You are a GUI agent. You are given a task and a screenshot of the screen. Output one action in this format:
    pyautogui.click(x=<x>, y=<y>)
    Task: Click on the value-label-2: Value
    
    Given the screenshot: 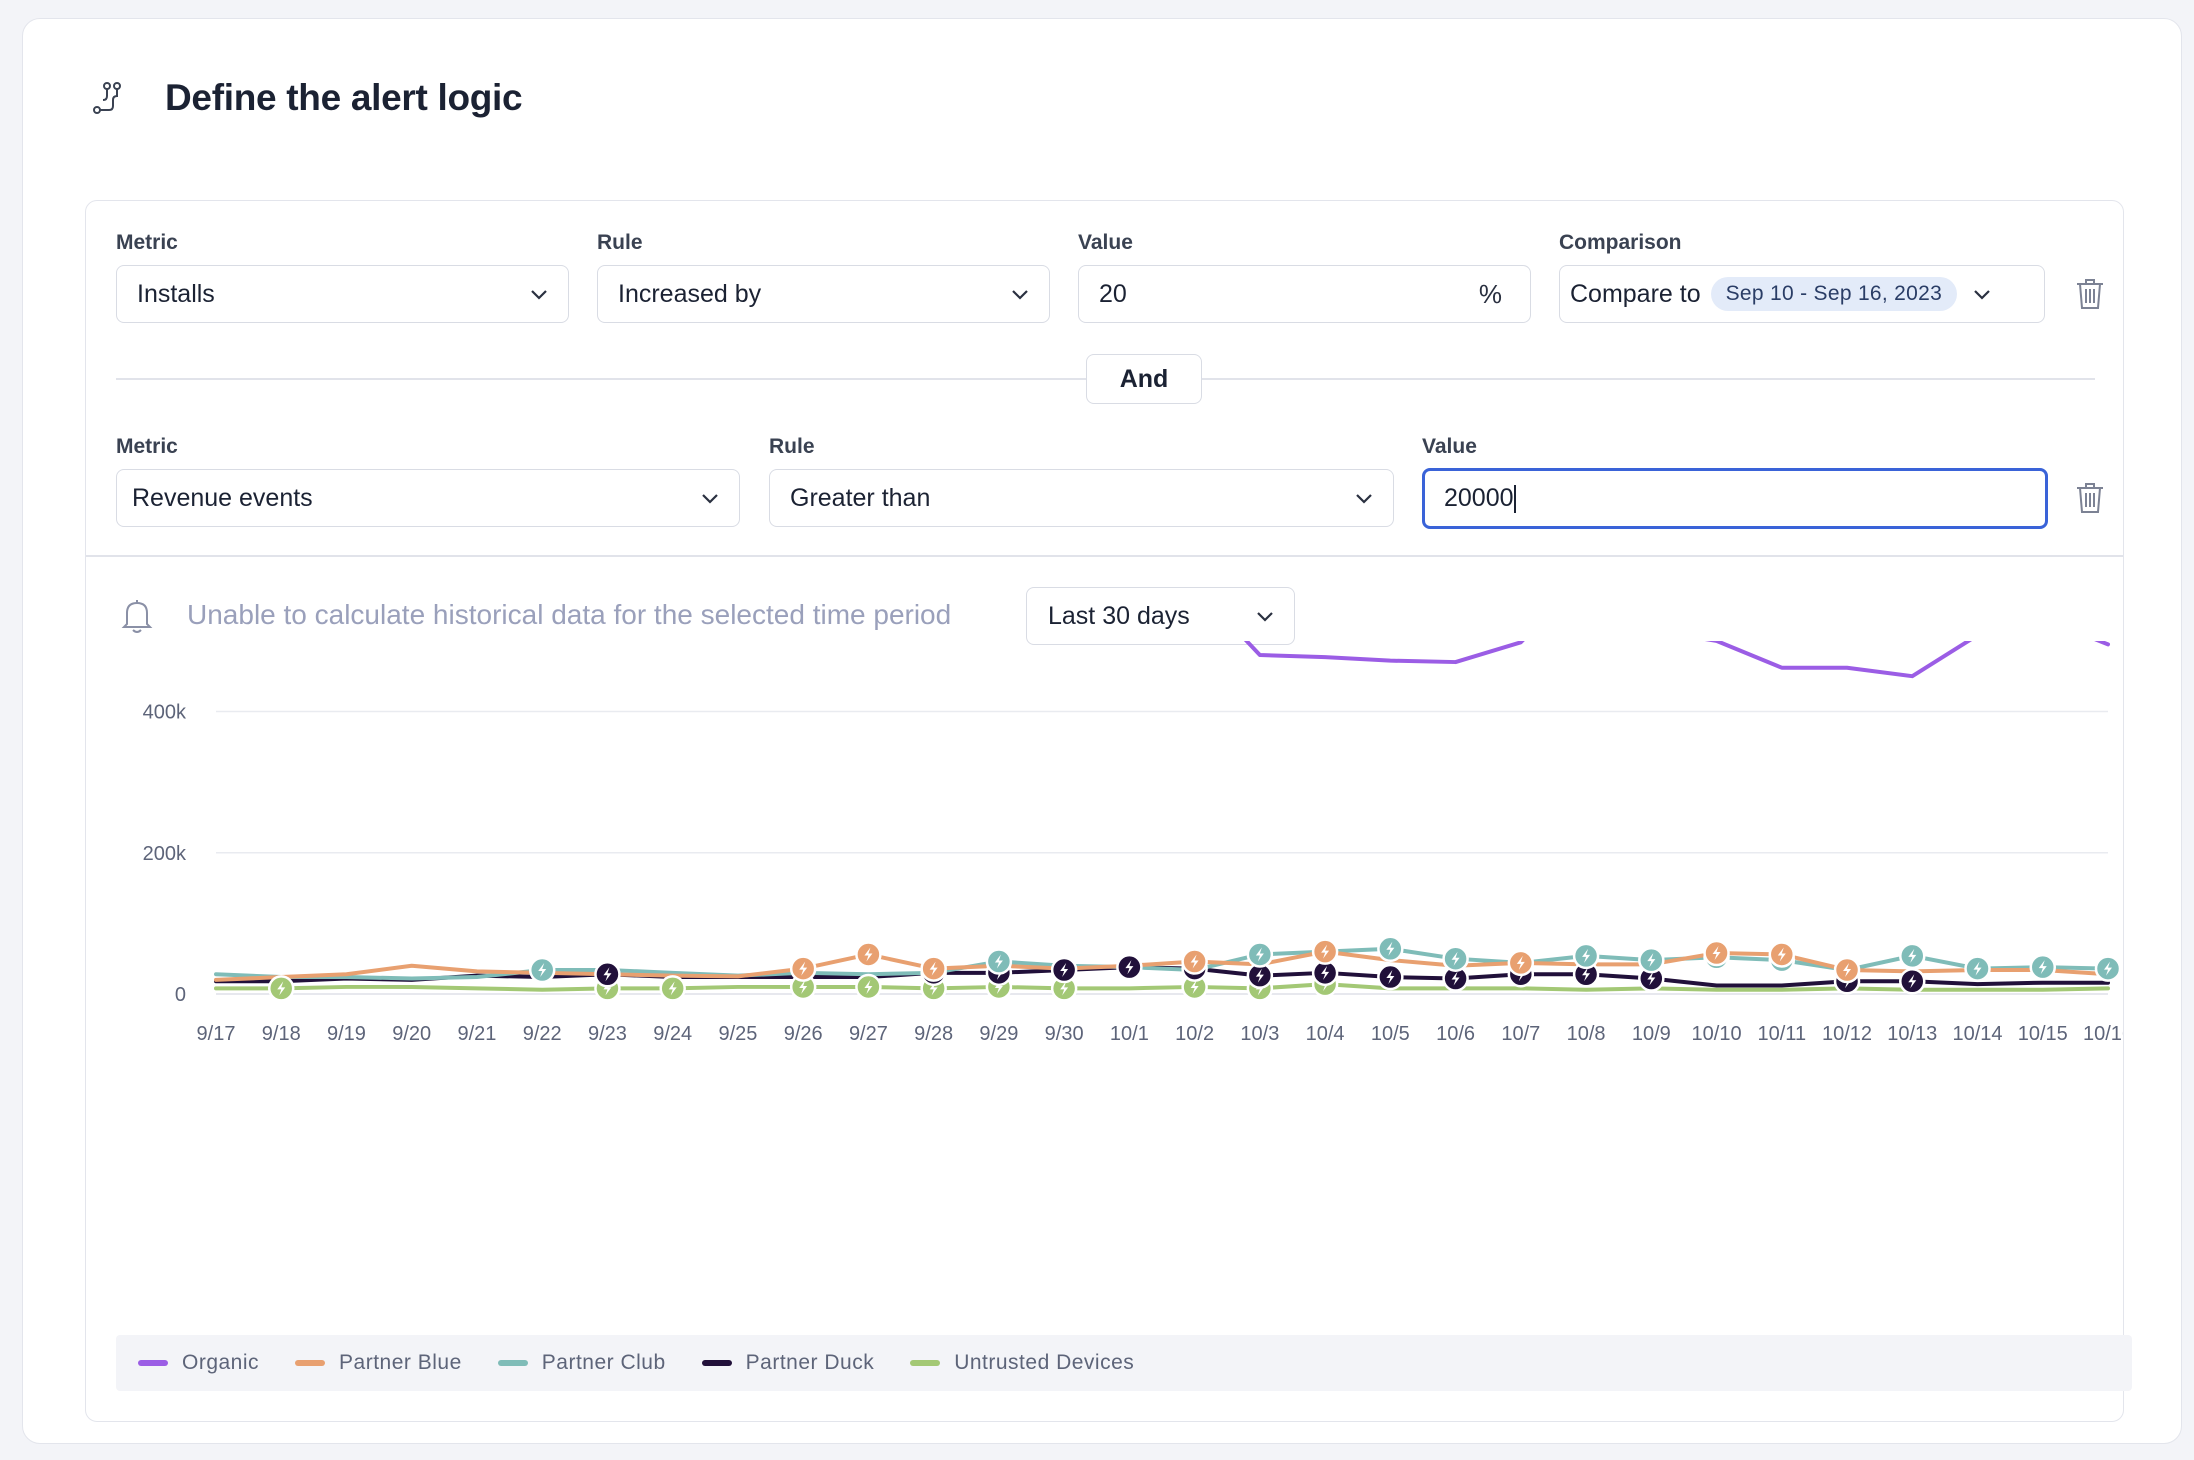 What is the action you would take?
    pyautogui.click(x=1449, y=446)
    